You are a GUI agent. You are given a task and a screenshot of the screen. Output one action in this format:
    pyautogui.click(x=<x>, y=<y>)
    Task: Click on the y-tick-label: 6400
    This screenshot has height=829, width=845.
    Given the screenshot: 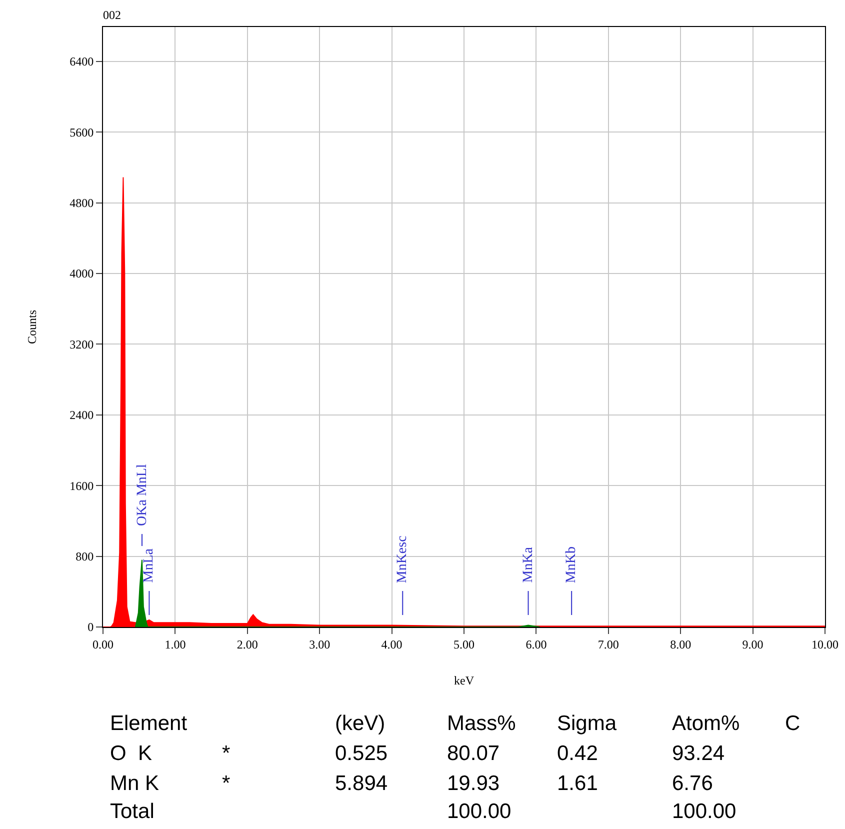 What is the action you would take?
    pyautogui.click(x=82, y=61)
    